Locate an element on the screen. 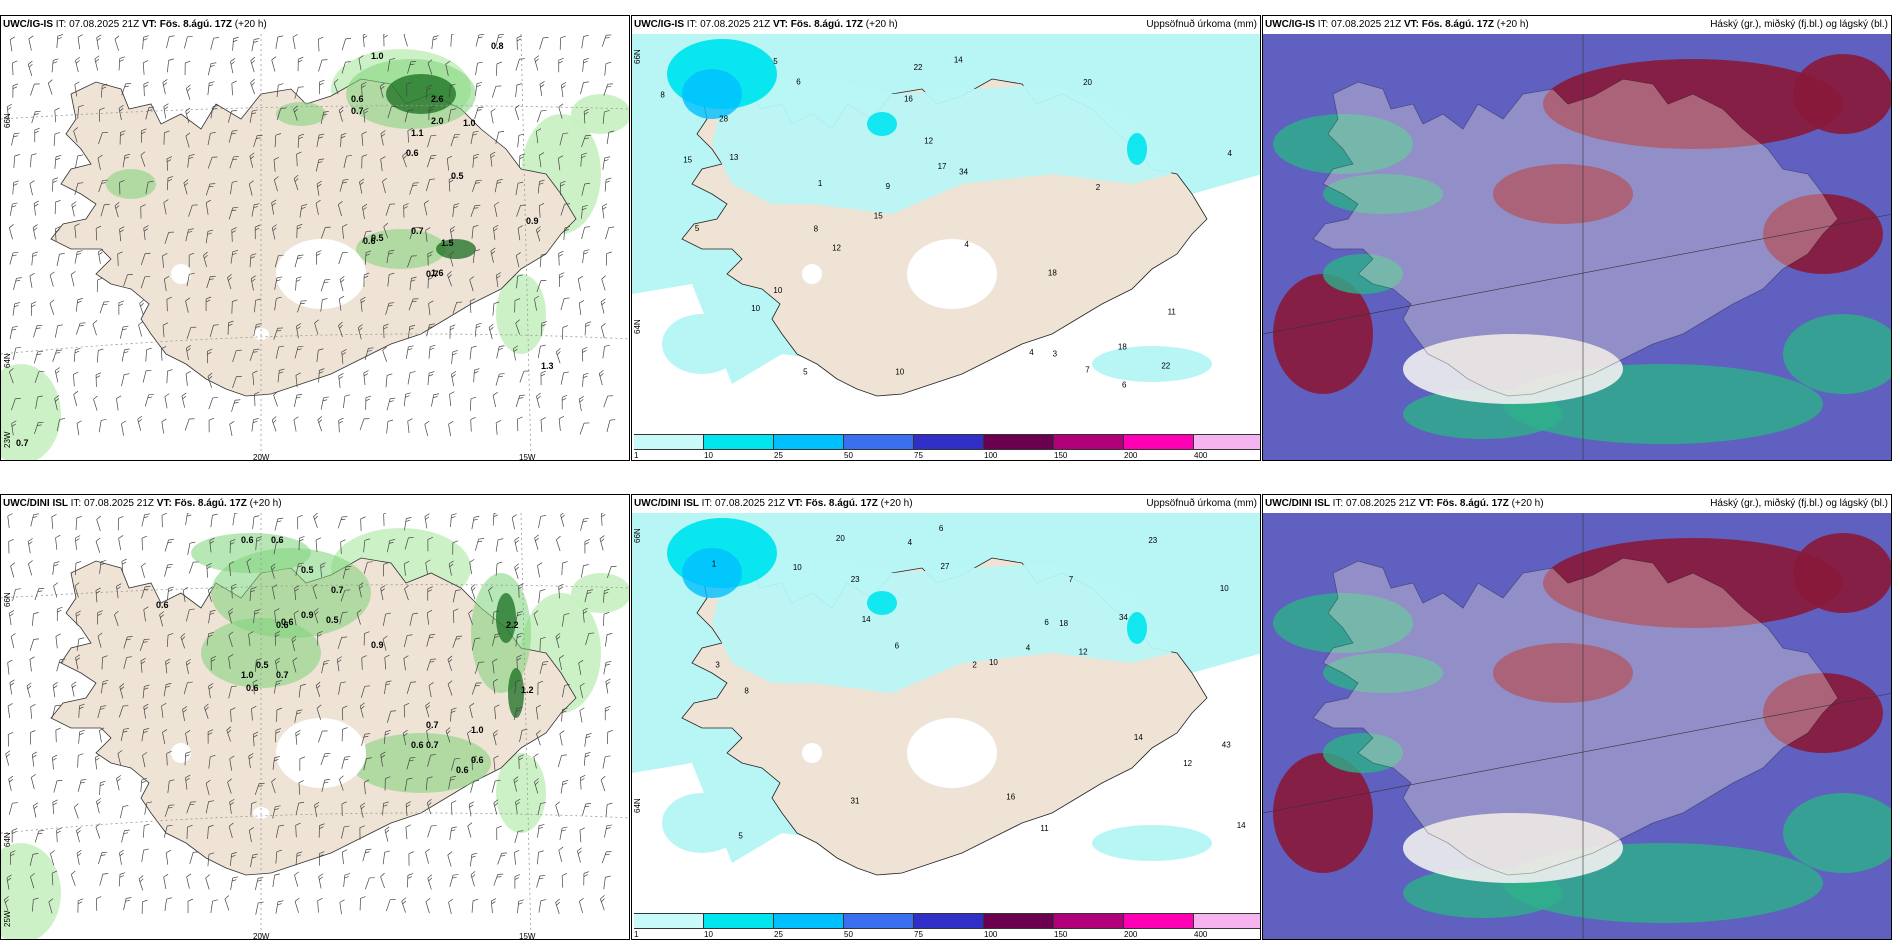 The image size is (1900, 950). map-canvas is located at coordinates (1577, 247).